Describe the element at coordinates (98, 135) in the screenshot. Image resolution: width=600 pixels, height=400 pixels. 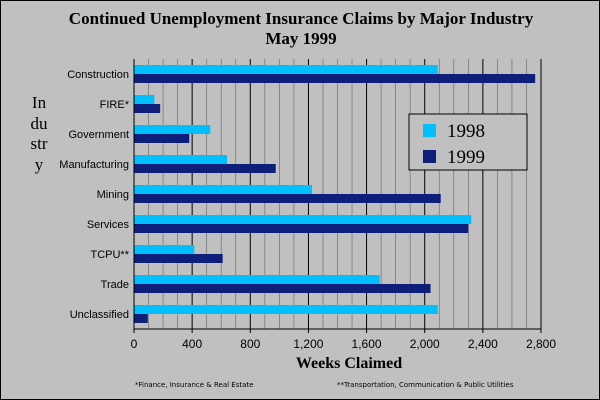
I see `category-label: Government` at that location.